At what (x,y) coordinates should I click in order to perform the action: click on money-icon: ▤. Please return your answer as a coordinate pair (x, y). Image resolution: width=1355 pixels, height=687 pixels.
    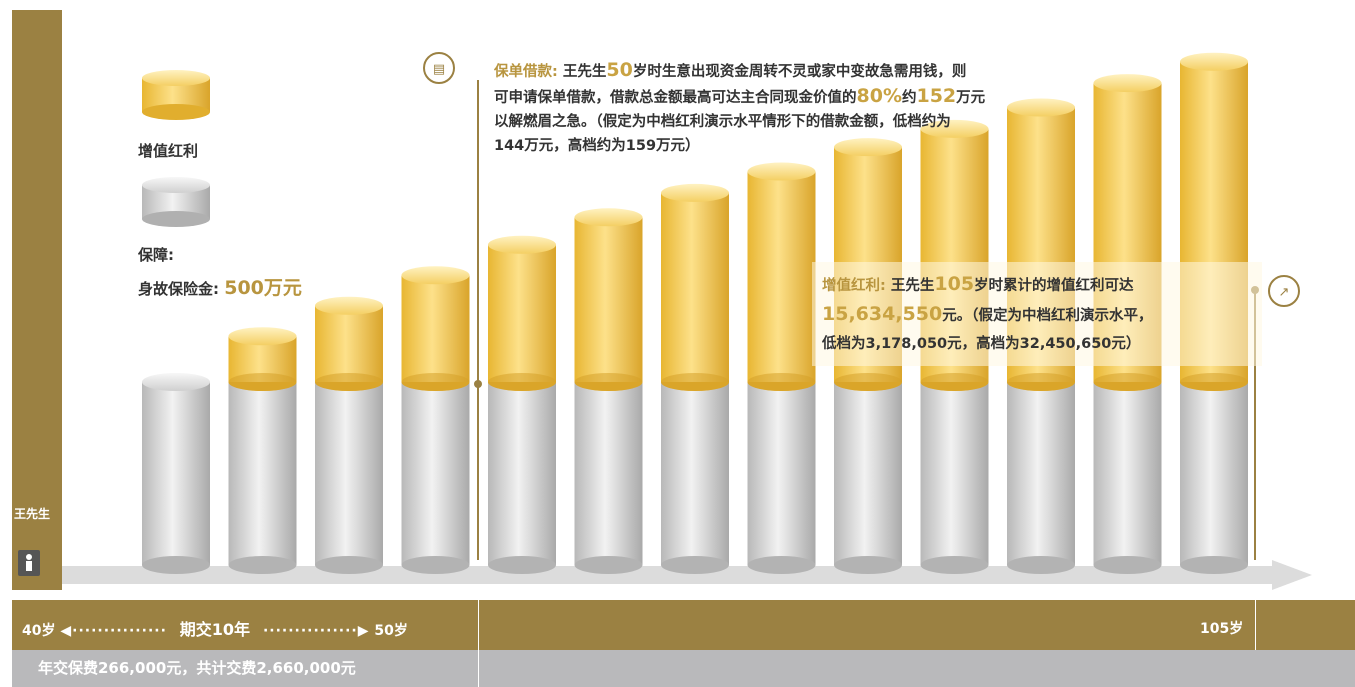
    Looking at the image, I should click on (439, 68).